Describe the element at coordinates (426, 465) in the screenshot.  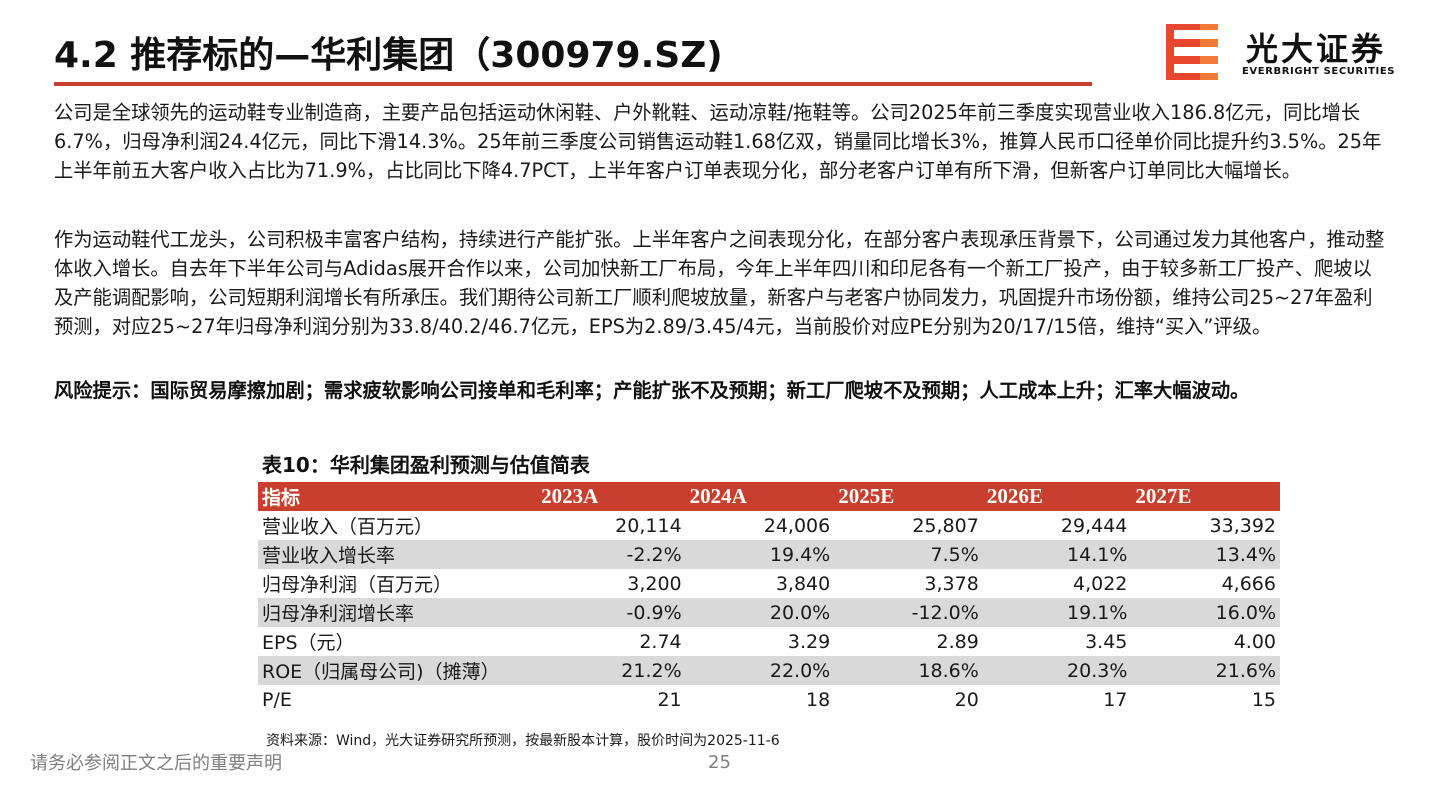
I see `table-caption: 表10：华利集团盈利预测与估值简表` at that location.